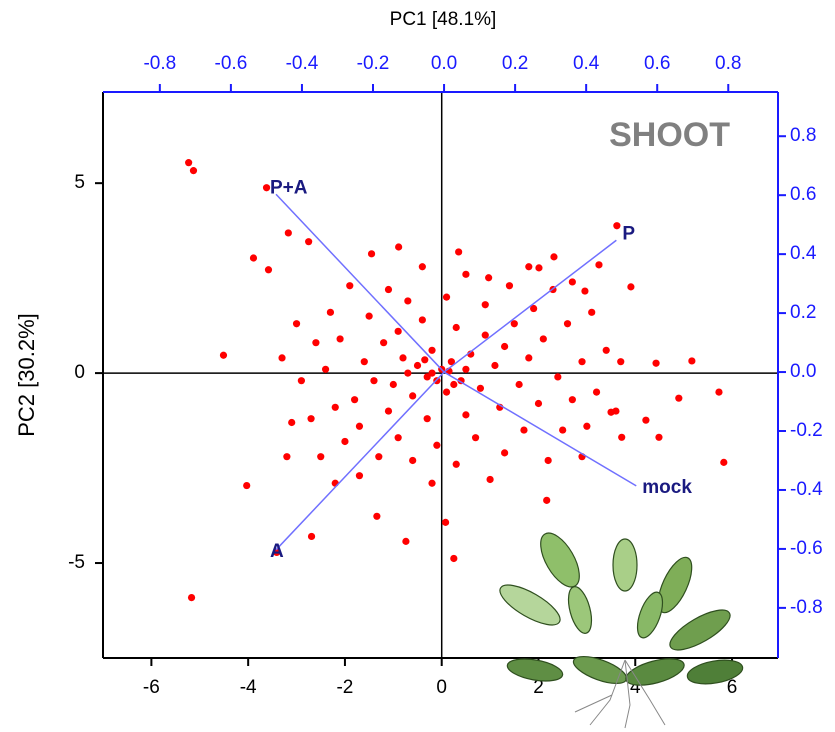 This screenshot has width=835, height=732. What do you see at coordinates (373, 63) in the screenshot?
I see `x2-tick-label: -0.2` at bounding box center [373, 63].